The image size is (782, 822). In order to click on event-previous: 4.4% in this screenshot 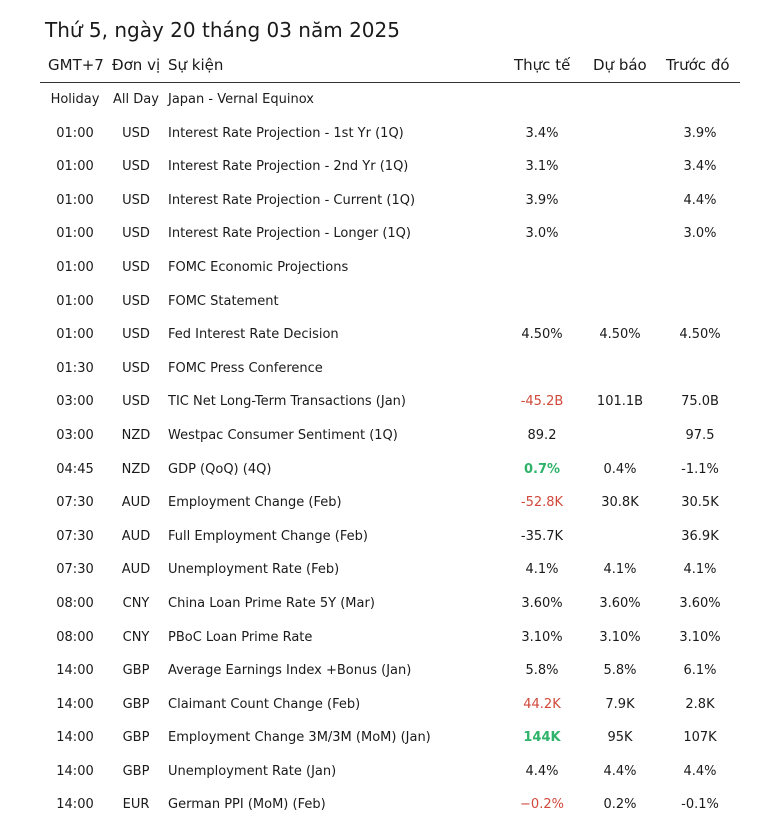, I will do `click(700, 771)`.